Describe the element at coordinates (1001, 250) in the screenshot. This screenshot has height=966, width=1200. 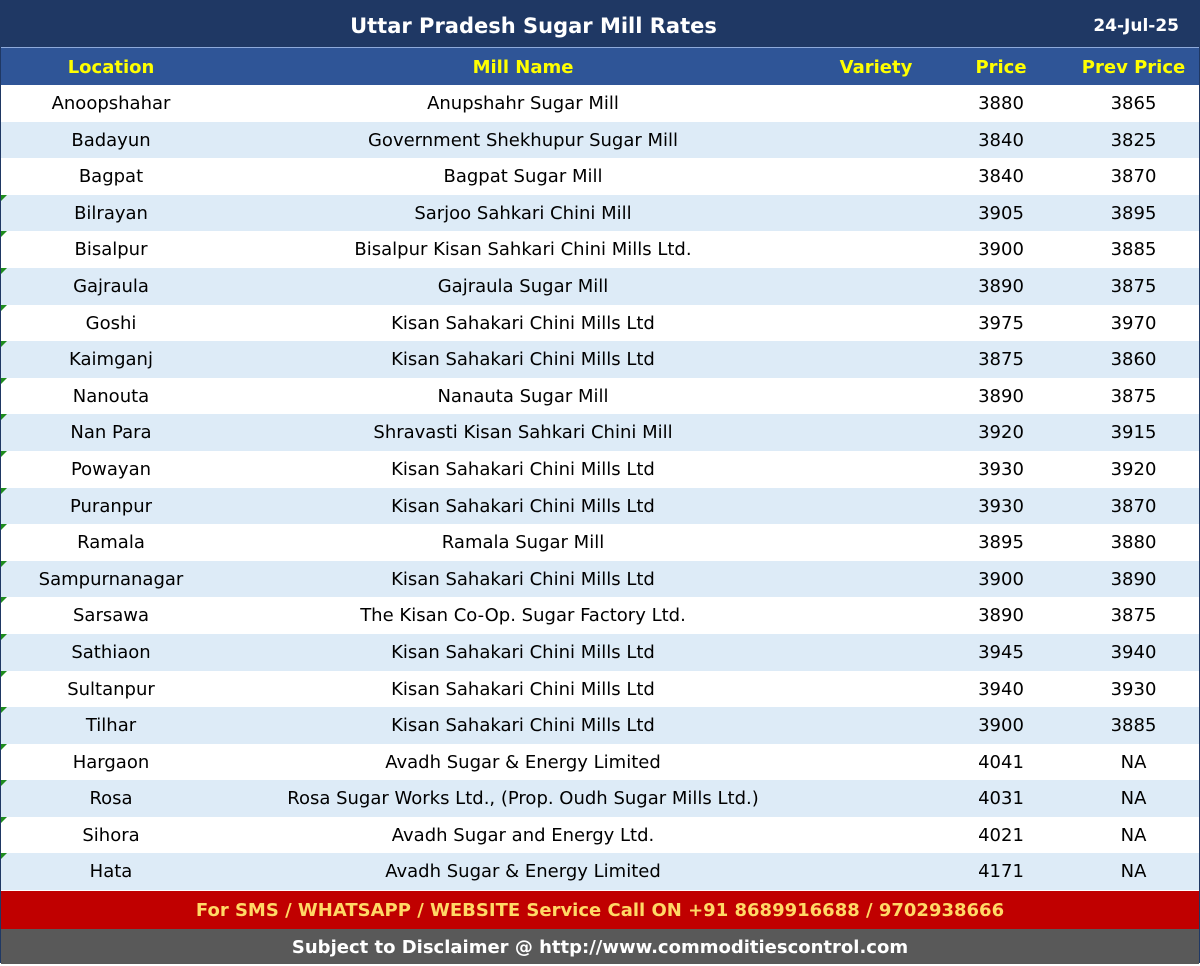
I see `cell-price: 3900` at that location.